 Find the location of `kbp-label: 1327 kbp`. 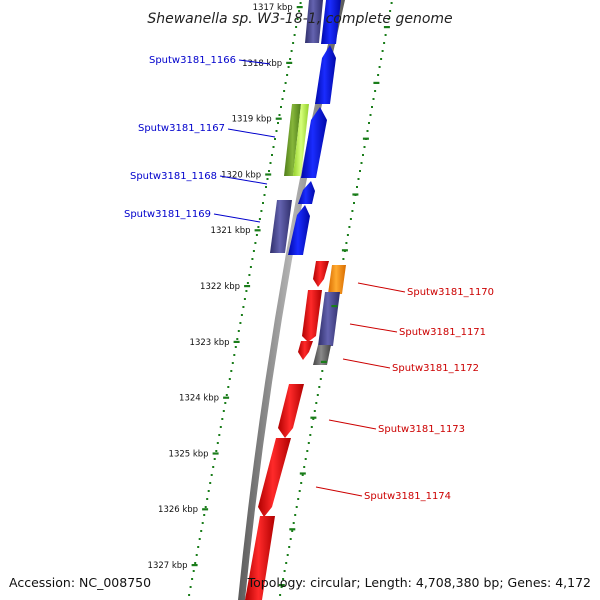

kbp-label: 1327 kbp is located at coordinates (168, 566).